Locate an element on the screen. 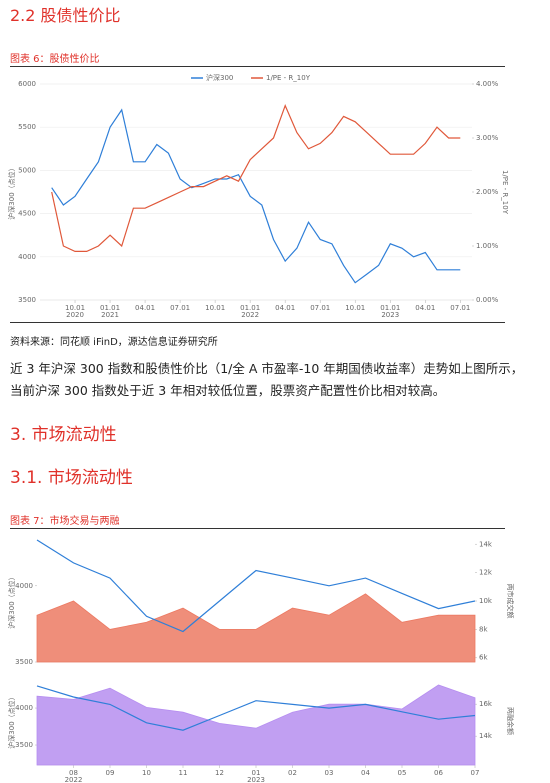  y2-tick-label: 16k is located at coordinates (486, 704).